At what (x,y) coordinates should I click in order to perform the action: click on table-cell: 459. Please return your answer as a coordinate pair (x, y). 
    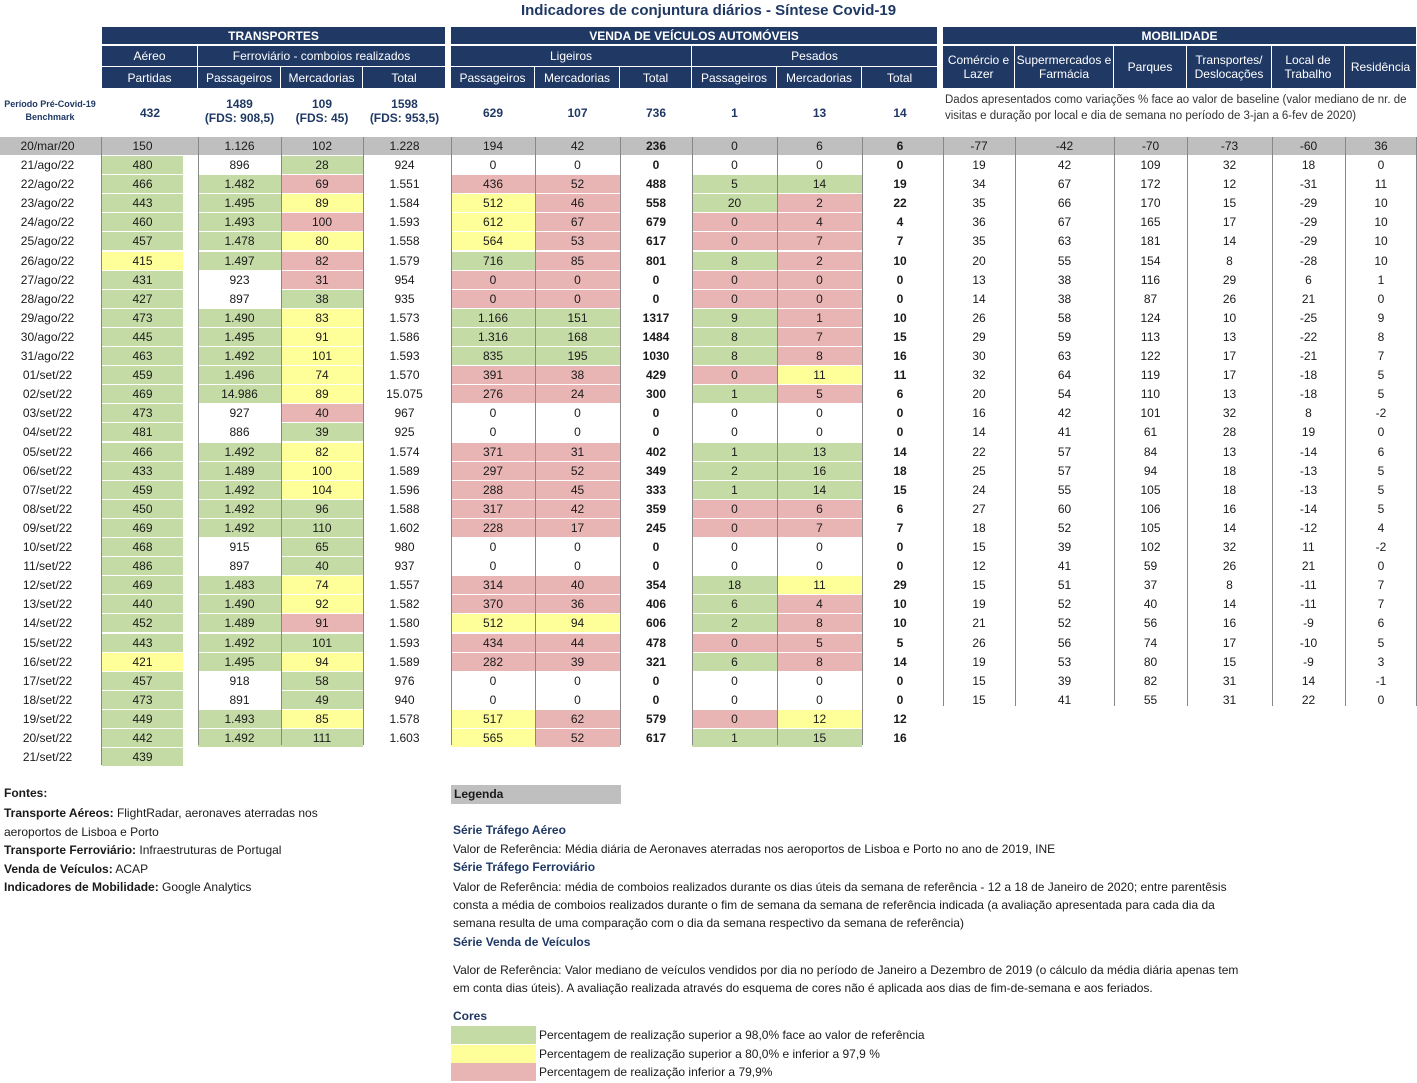
    Looking at the image, I should click on (142, 375).